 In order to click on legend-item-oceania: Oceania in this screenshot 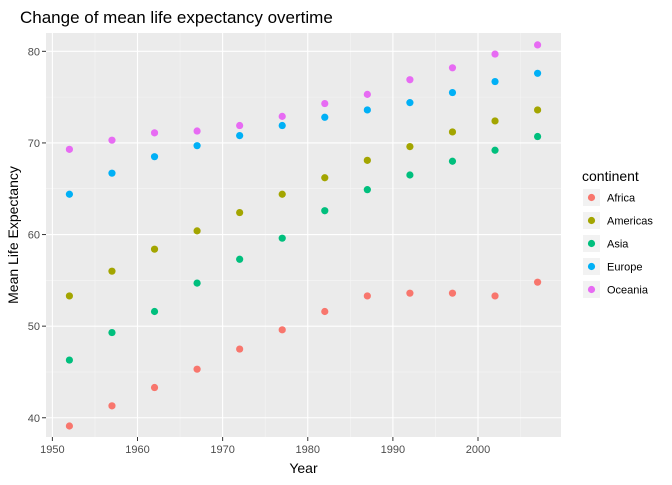, I will do `click(616, 289)`.